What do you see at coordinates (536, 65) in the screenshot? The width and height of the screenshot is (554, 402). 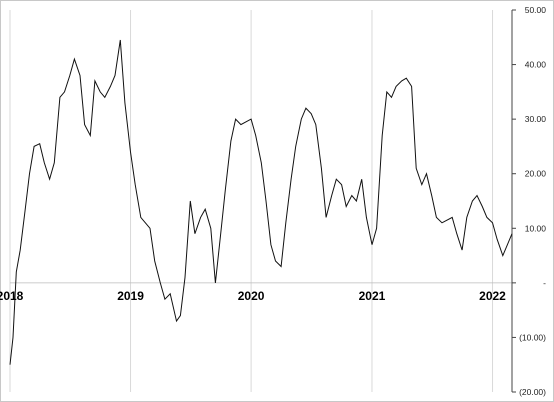 I see `y-tick-label: 40.00` at bounding box center [536, 65].